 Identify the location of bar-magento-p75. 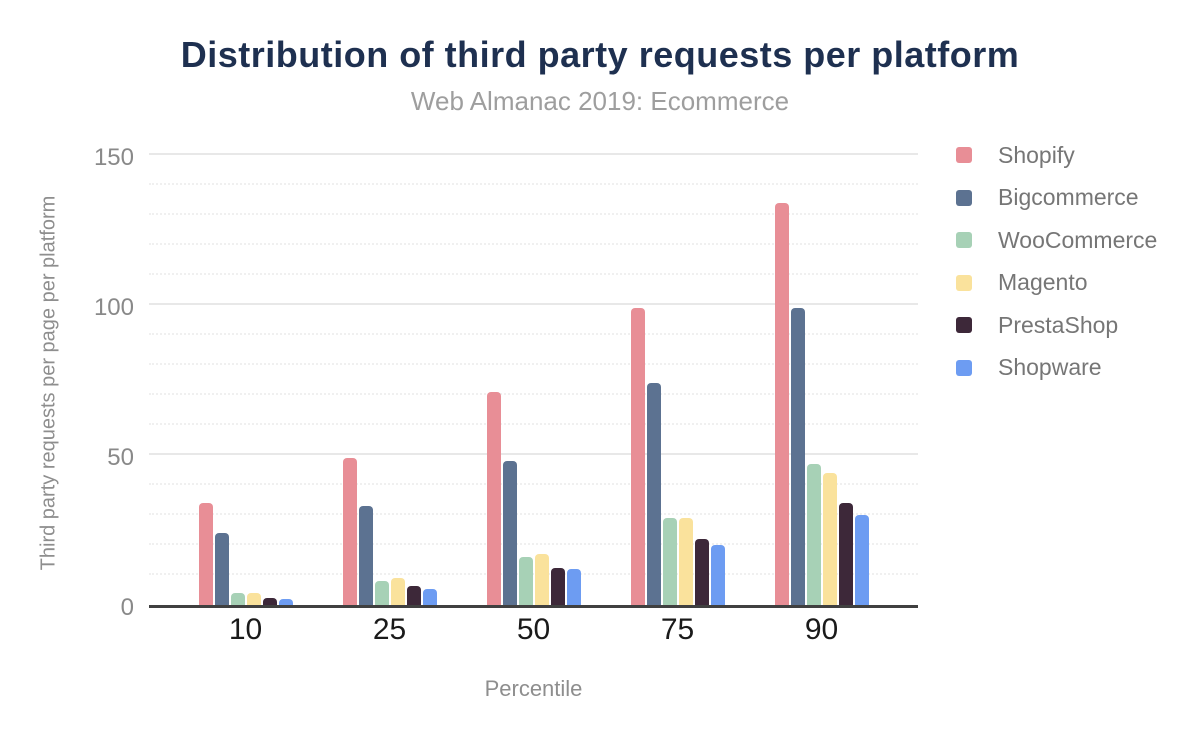
(685, 561).